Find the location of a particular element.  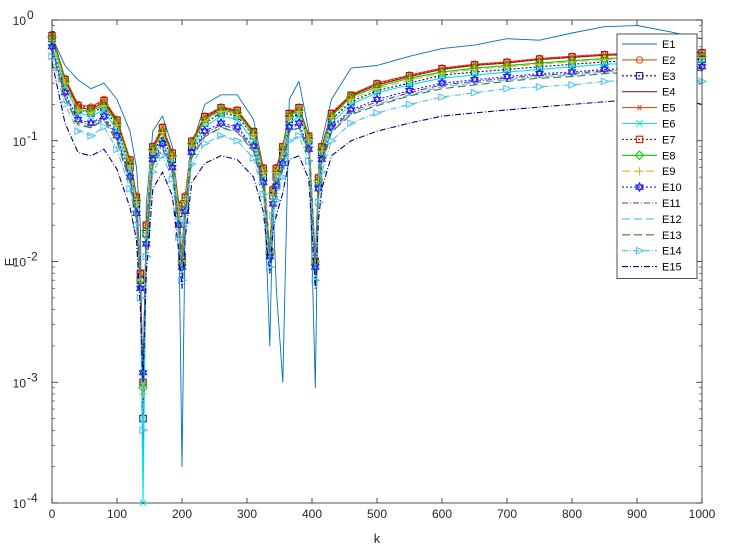

legend-label: E2 is located at coordinates (668, 61).